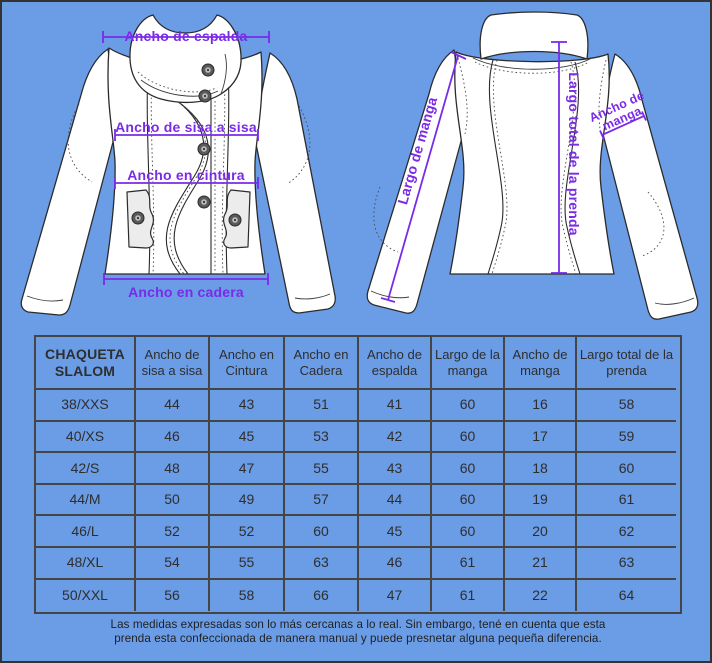 This screenshot has width=712, height=663. I want to click on value-cell: 66, so click(322, 595).